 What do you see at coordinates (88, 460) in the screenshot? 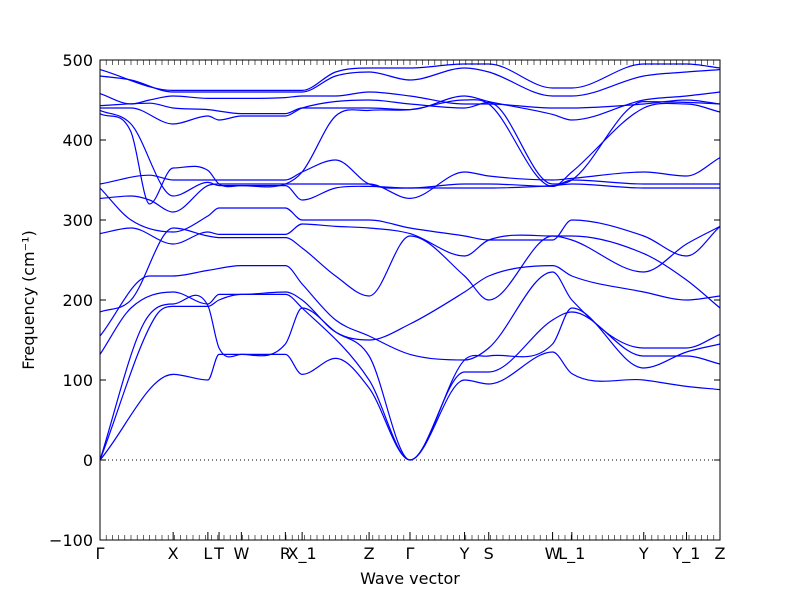
I see `y-tick-label: 0` at bounding box center [88, 460].